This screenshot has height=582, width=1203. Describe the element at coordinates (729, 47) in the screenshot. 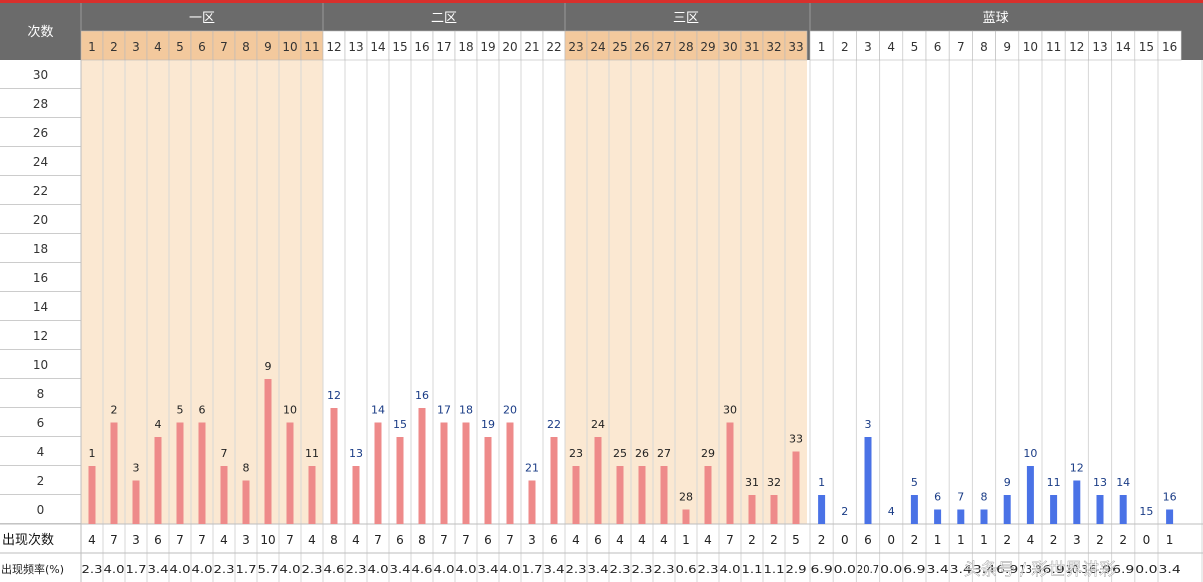

I see `column-number-label: 30` at that location.